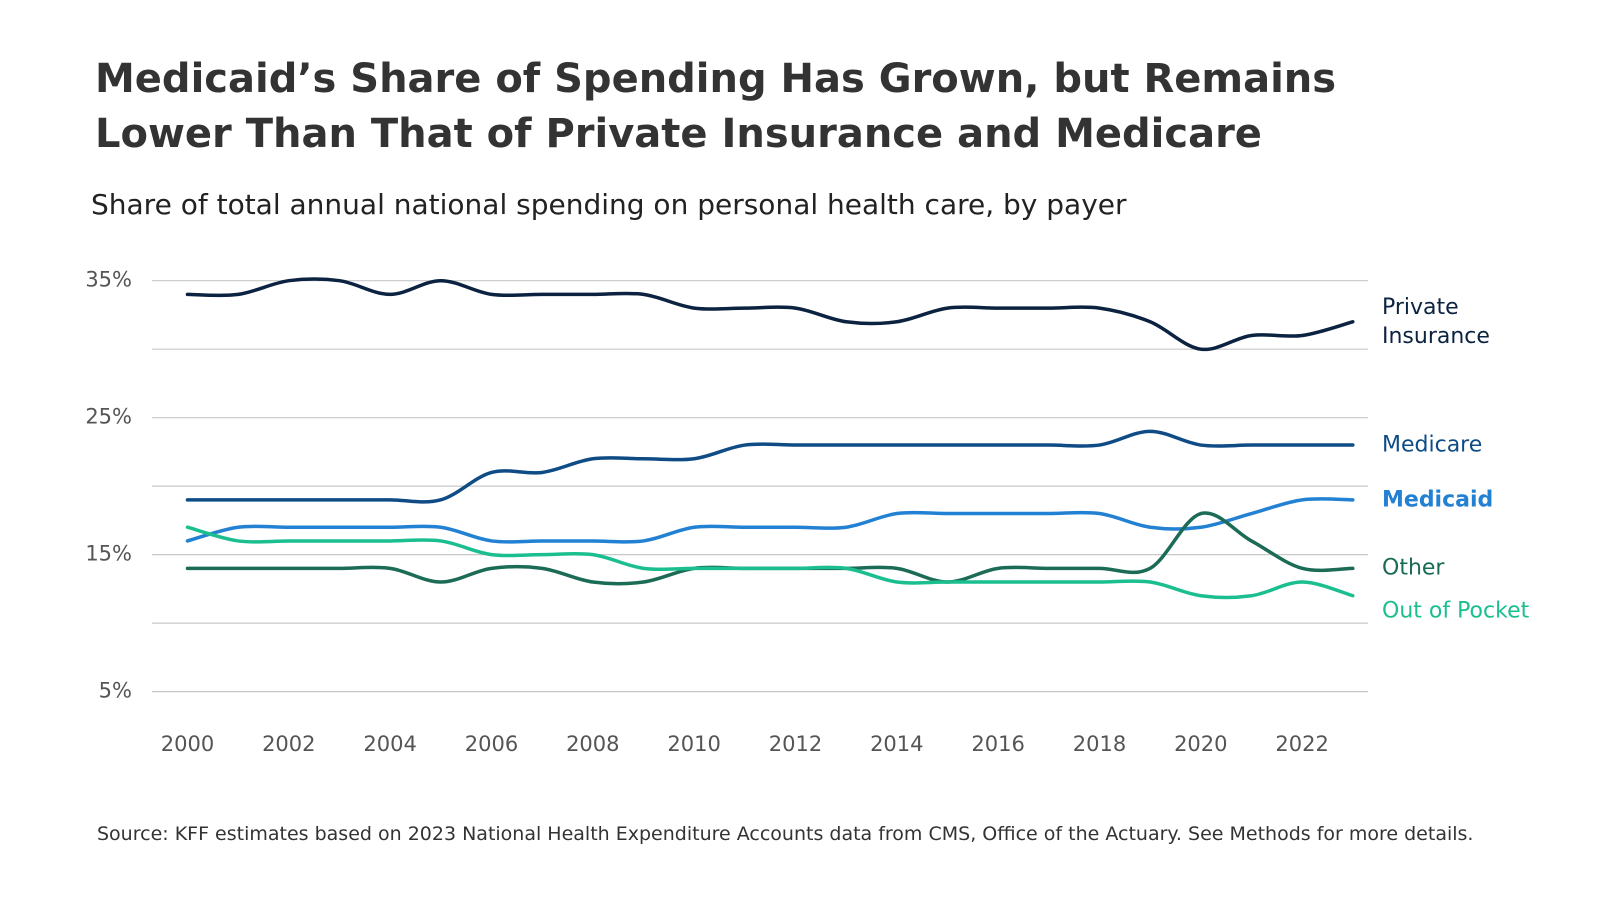 The height and width of the screenshot is (900, 1600). I want to click on x-tick-label: 2018, so click(1099, 744).